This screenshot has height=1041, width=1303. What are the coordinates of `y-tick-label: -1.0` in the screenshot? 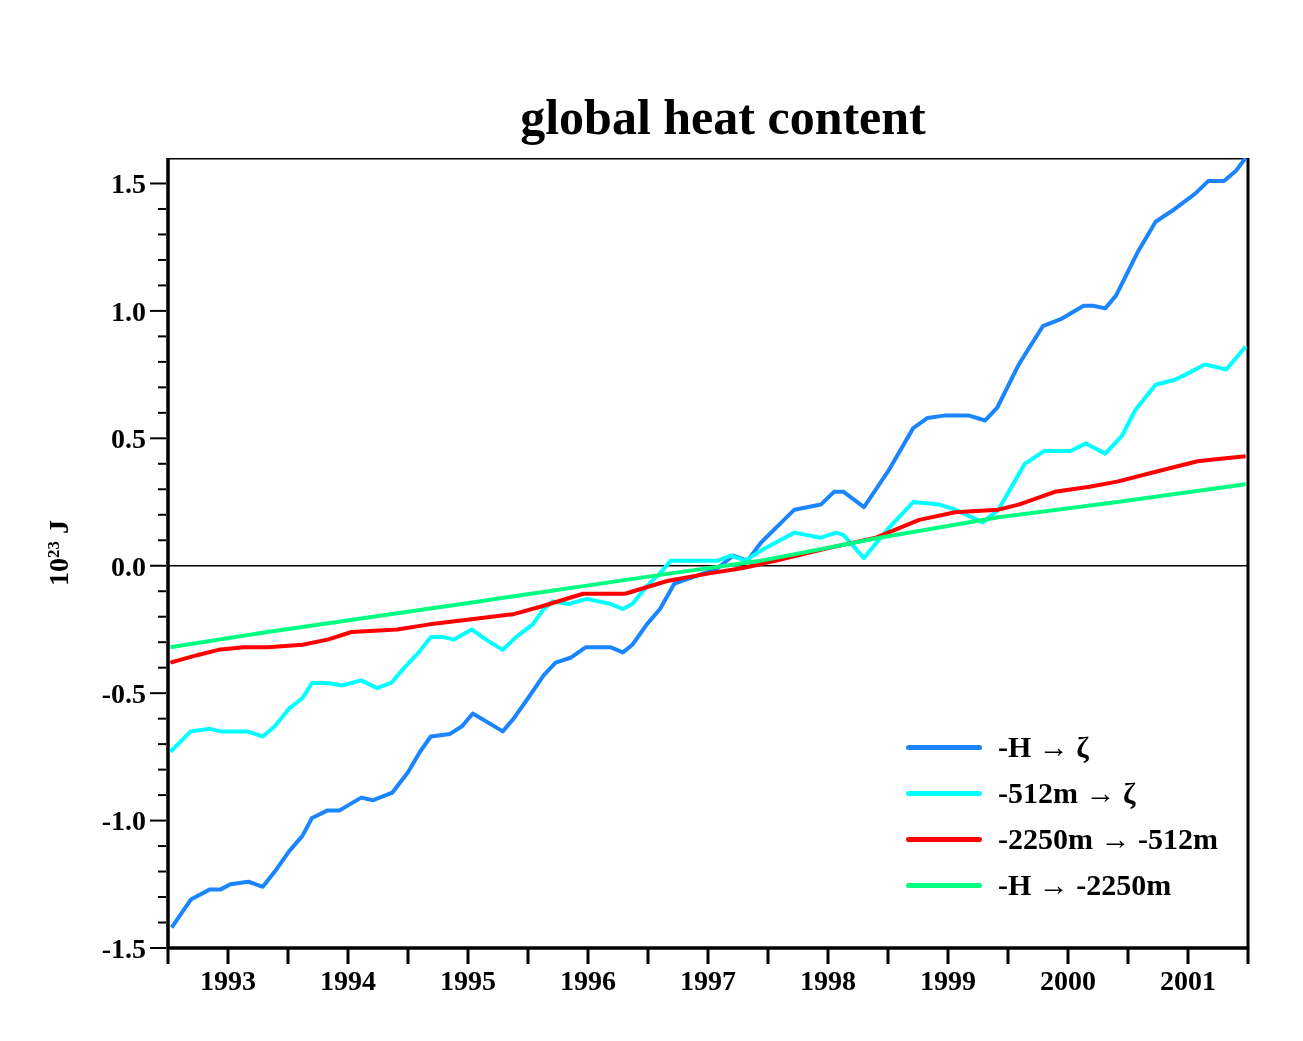 It's located at (123, 821).